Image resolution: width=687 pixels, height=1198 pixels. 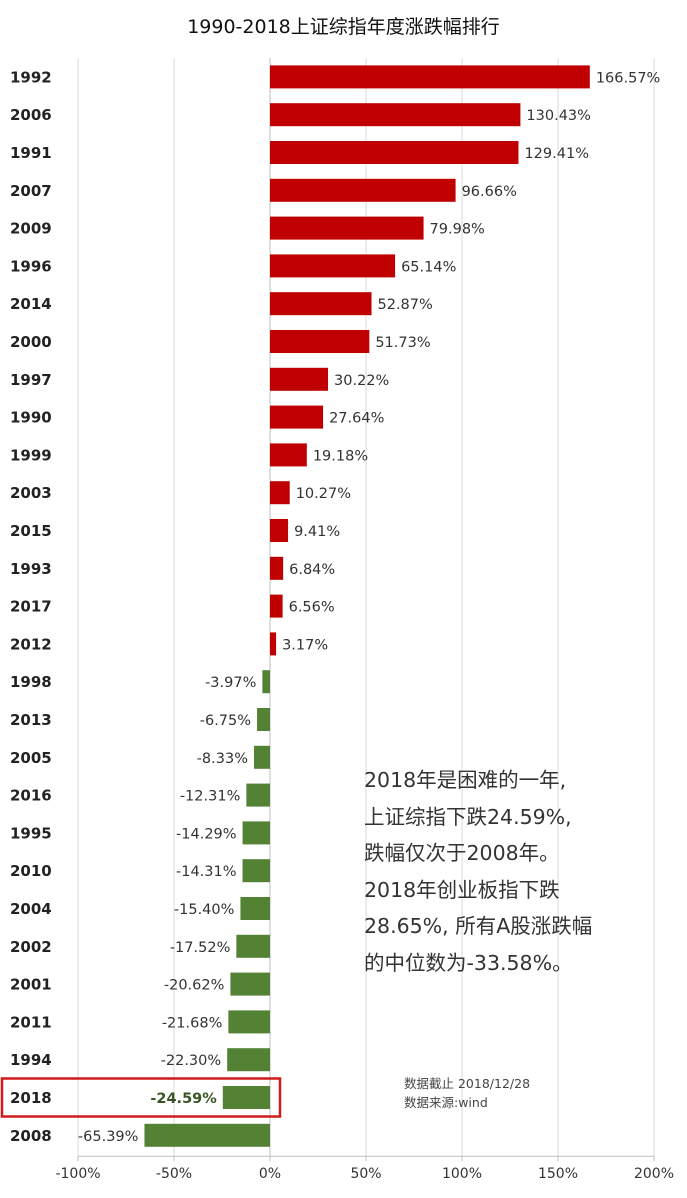 I want to click on data-label: -8.33%, so click(x=222, y=759).